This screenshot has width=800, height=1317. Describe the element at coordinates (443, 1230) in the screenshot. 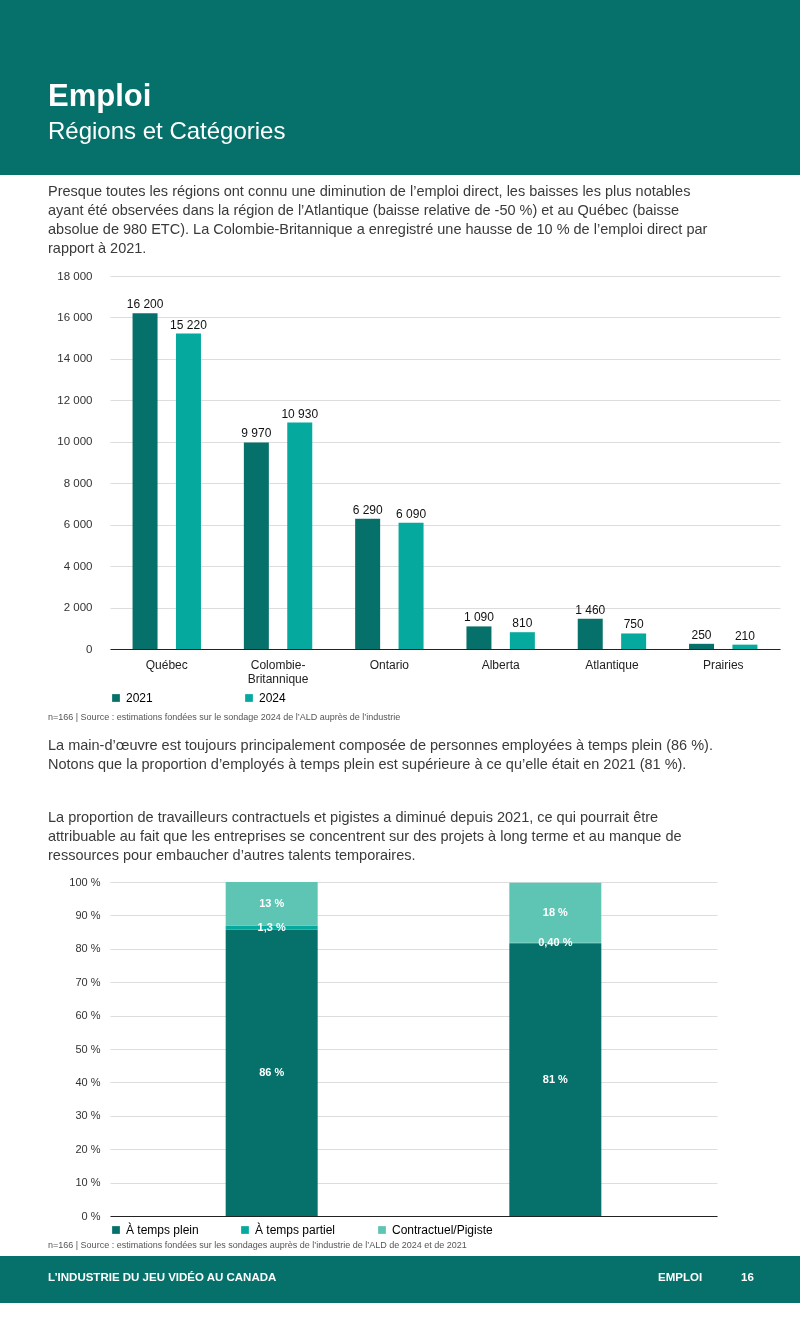

I see `legend-label: Contractuel/Pigiste` at that location.